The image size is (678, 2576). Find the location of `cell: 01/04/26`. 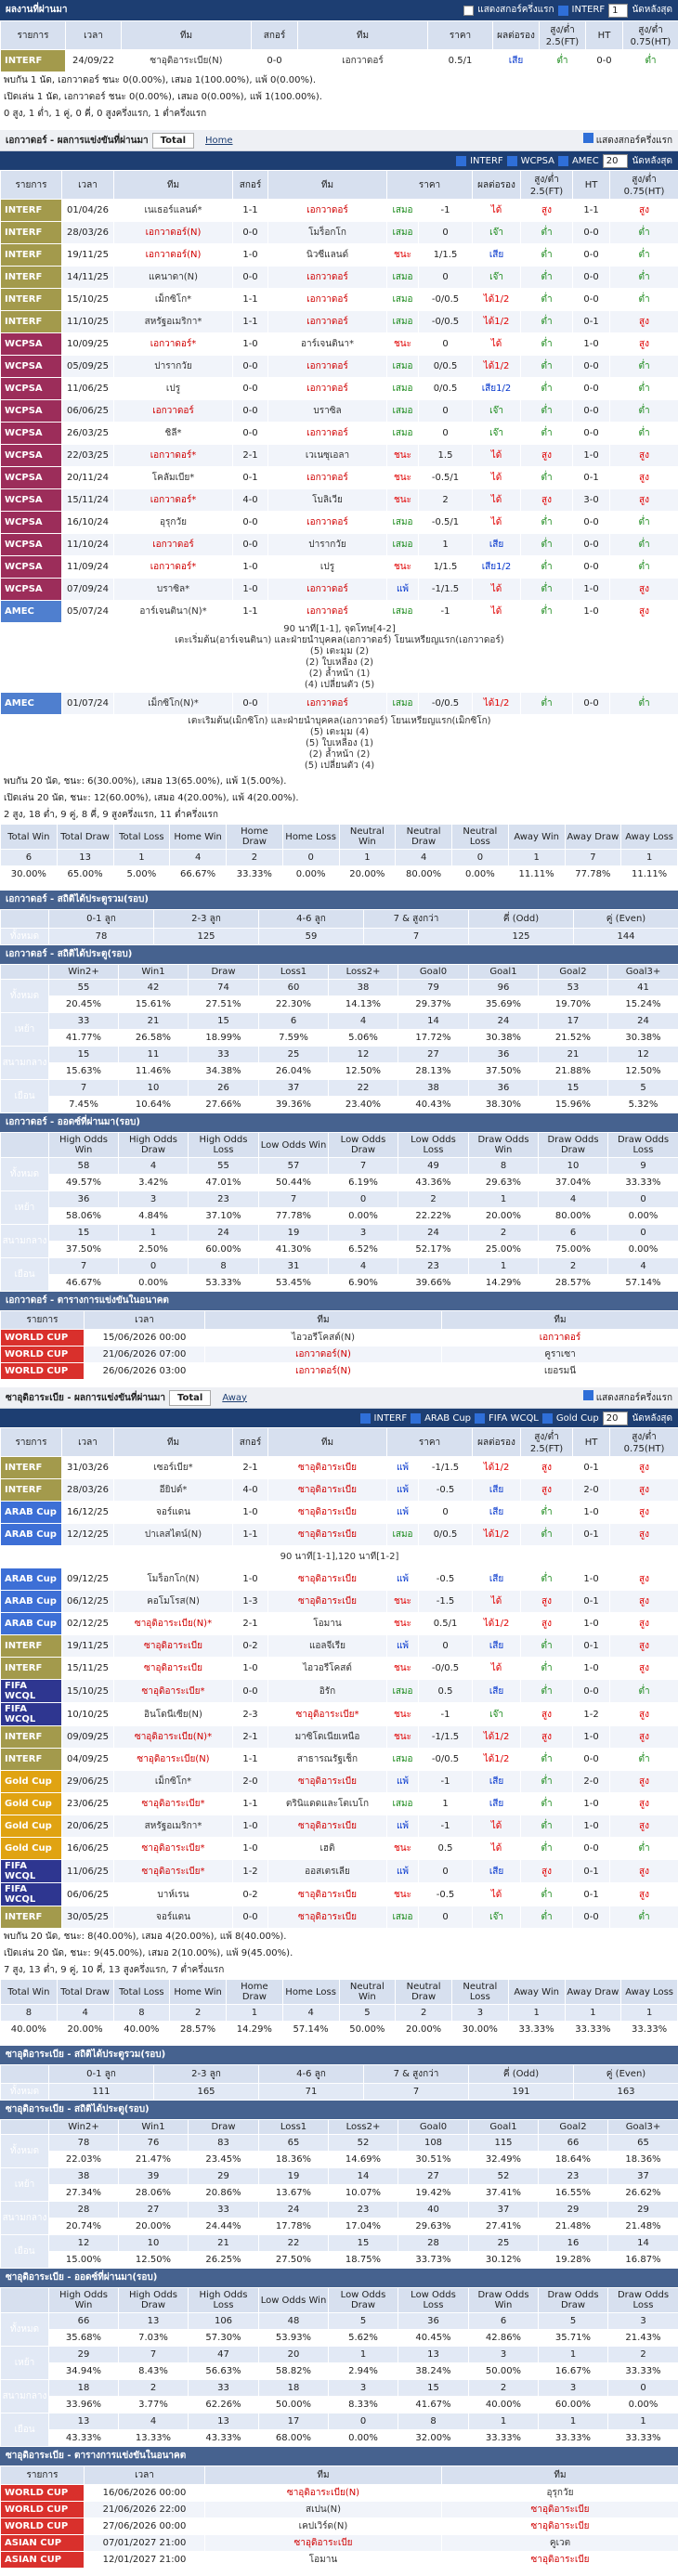

cell: 01/04/26 is located at coordinates (87, 210).